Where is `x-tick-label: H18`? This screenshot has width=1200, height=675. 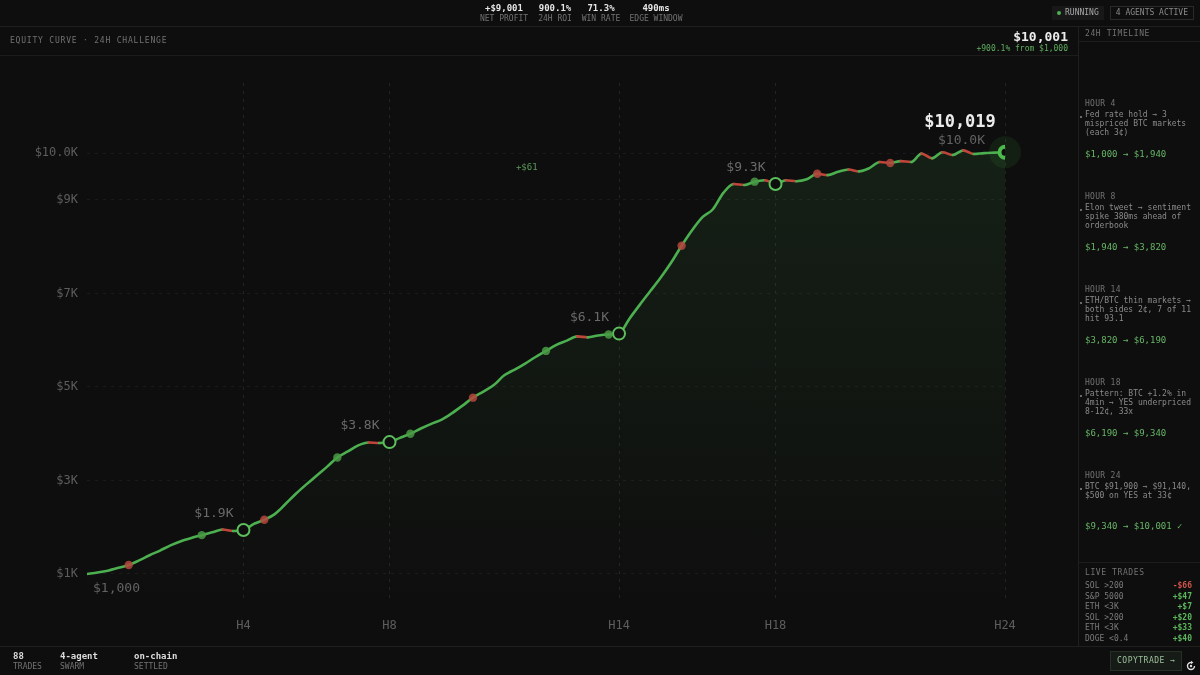 x-tick-label: H18 is located at coordinates (775, 625).